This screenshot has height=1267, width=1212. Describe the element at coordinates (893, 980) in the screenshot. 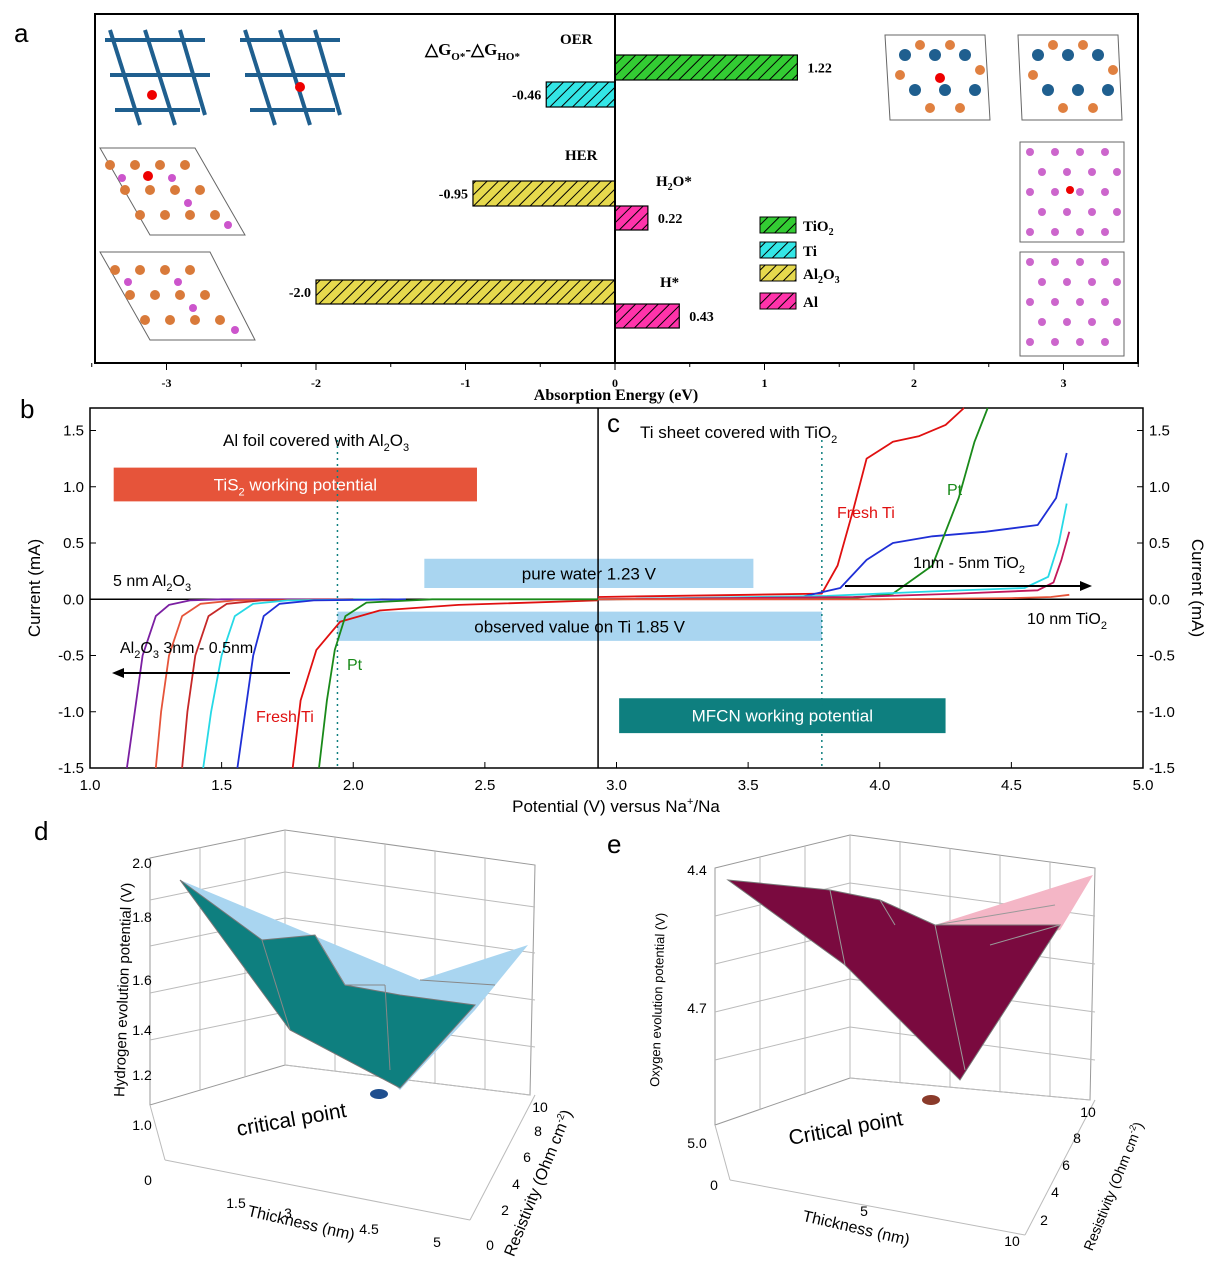

I see `panel-e-surface` at that location.